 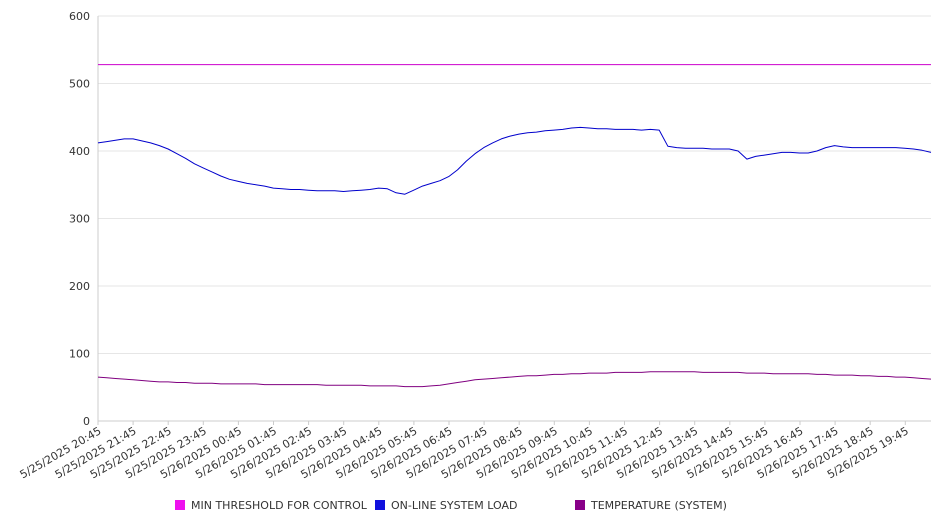 I want to click on legend-swatch-min-threshold, so click(x=180, y=505).